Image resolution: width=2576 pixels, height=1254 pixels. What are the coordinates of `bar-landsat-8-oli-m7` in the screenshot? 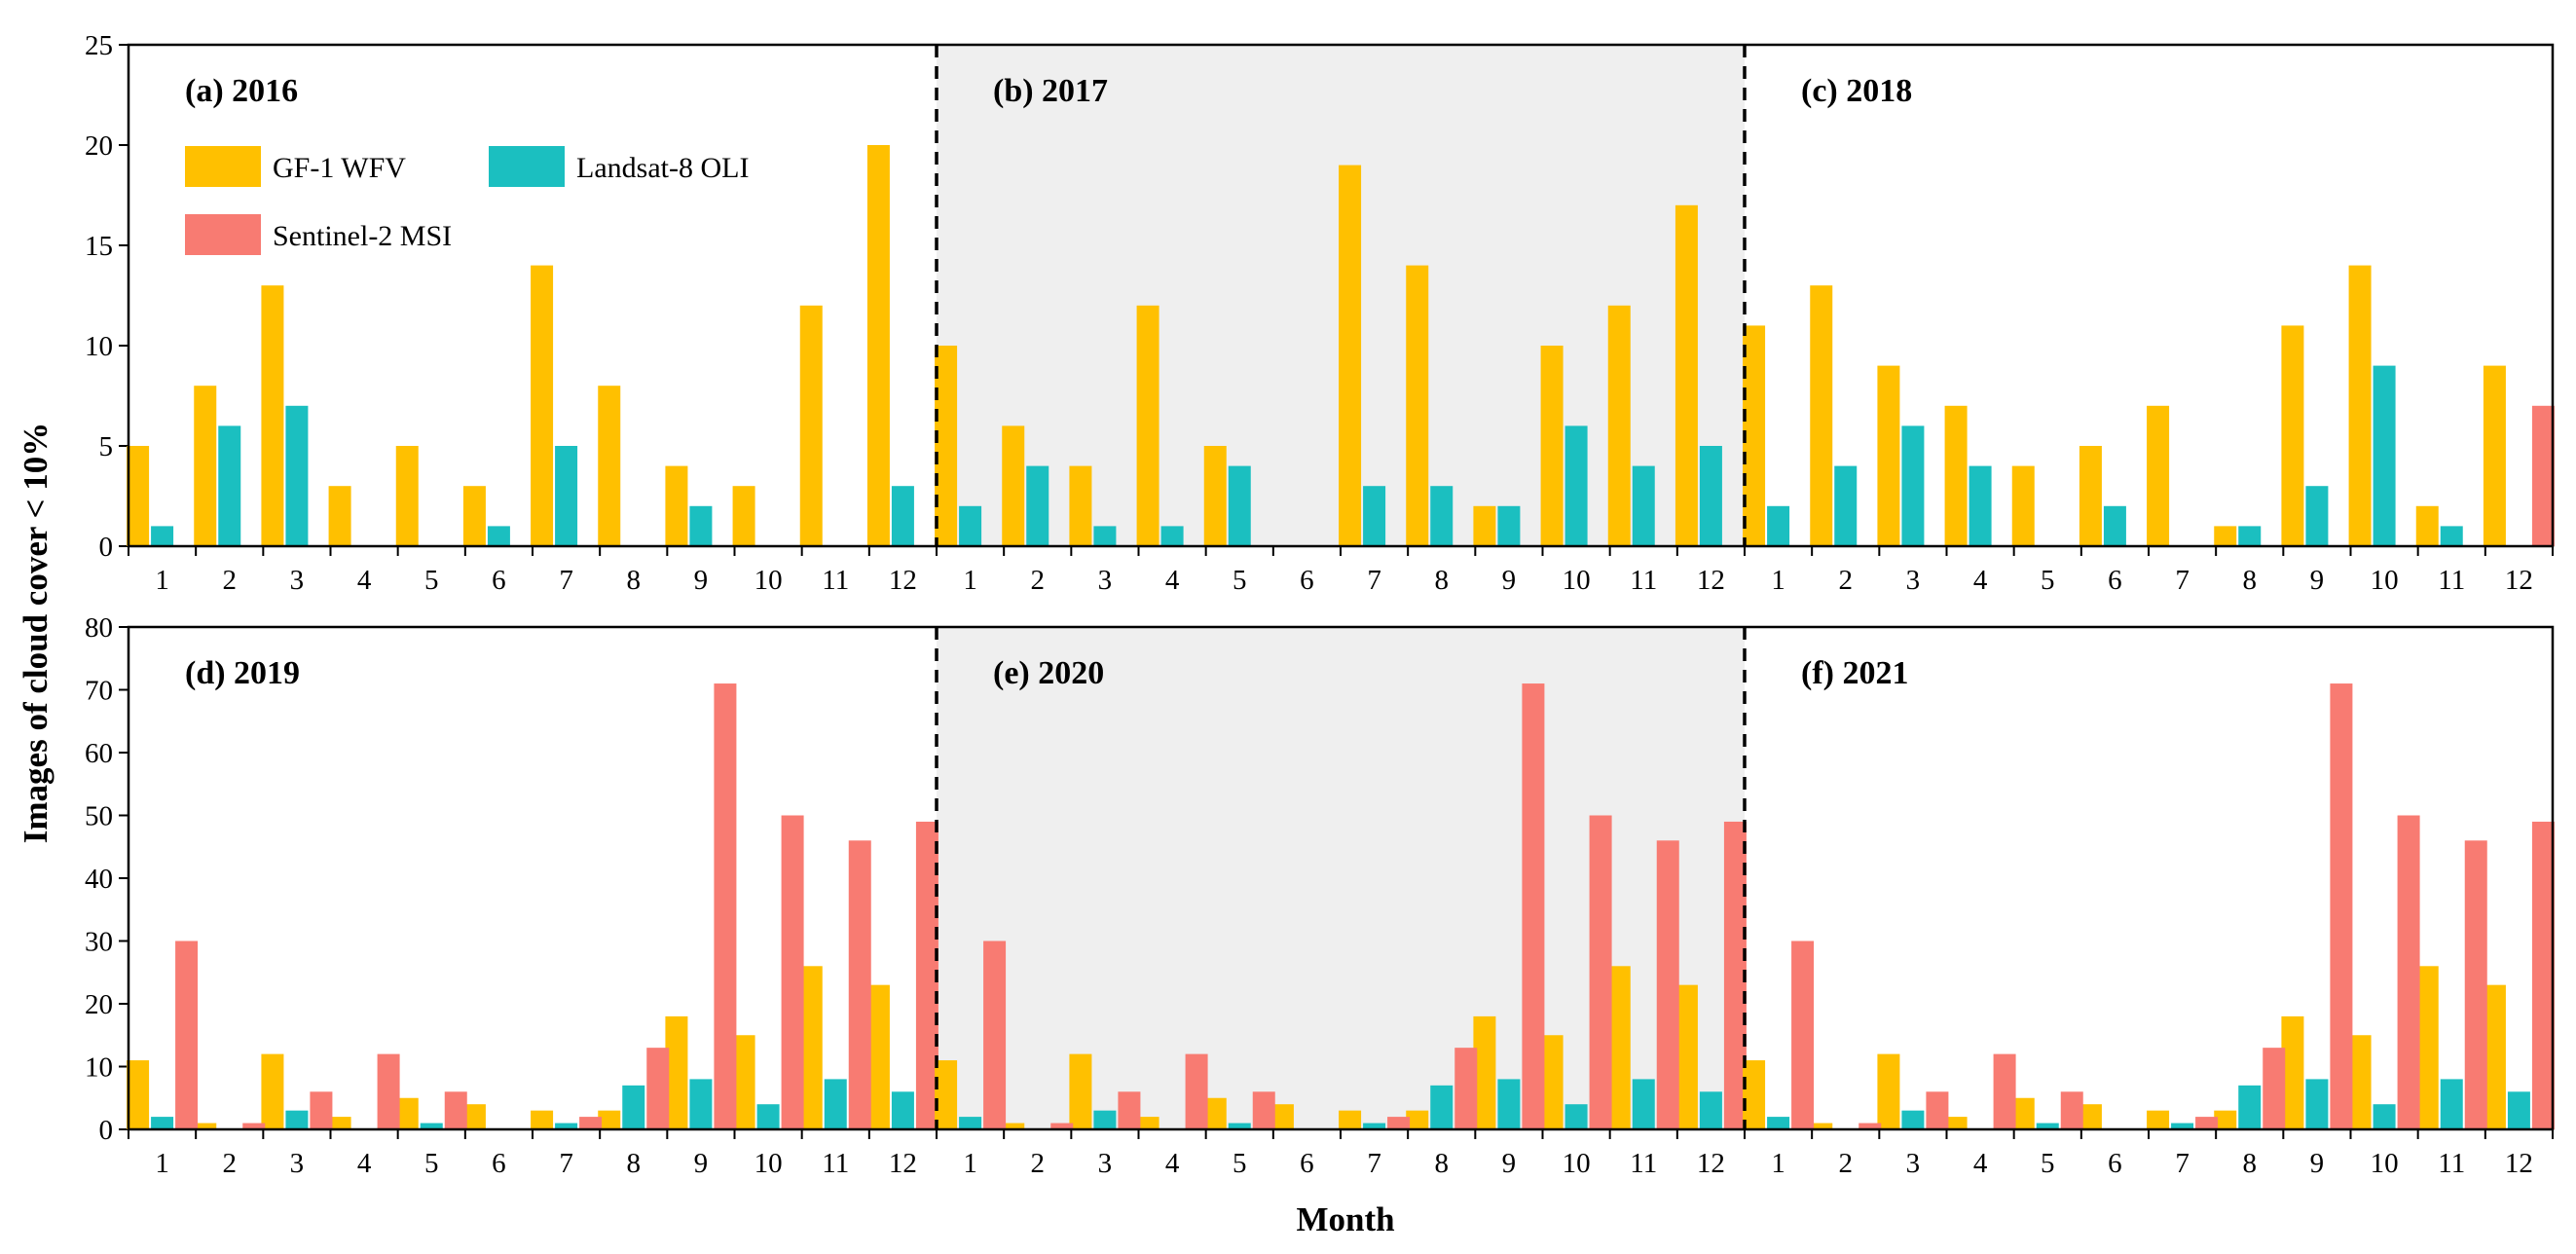 It's located at (566, 1126).